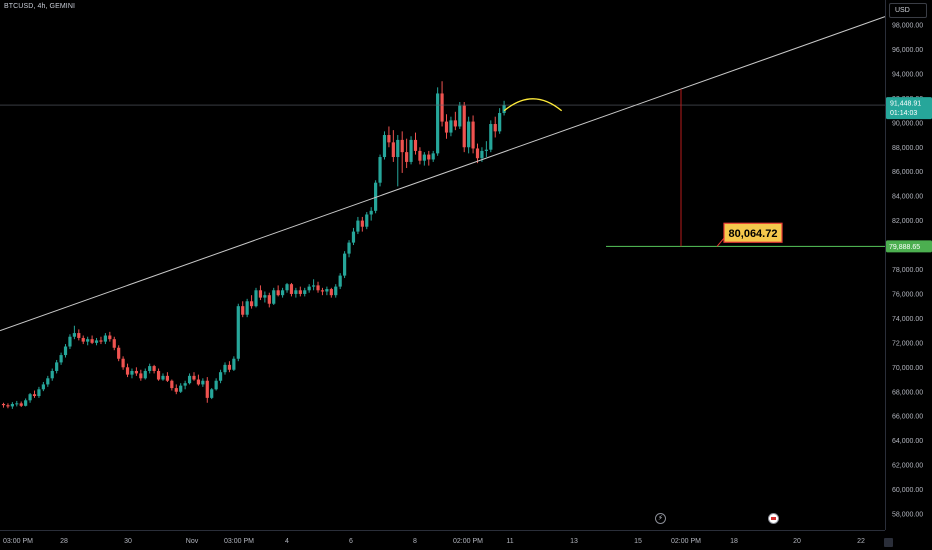 Image resolution: width=932 pixels, height=550 pixels. I want to click on left-shoulder-arc, so click(533, 105).